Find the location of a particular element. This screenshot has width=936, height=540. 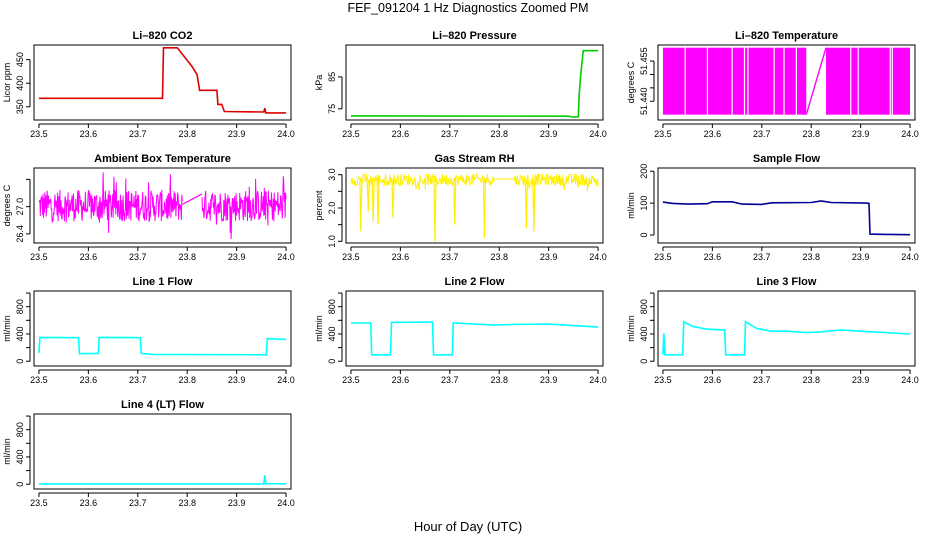

y-tick-label: 350 is located at coordinates (20, 106).